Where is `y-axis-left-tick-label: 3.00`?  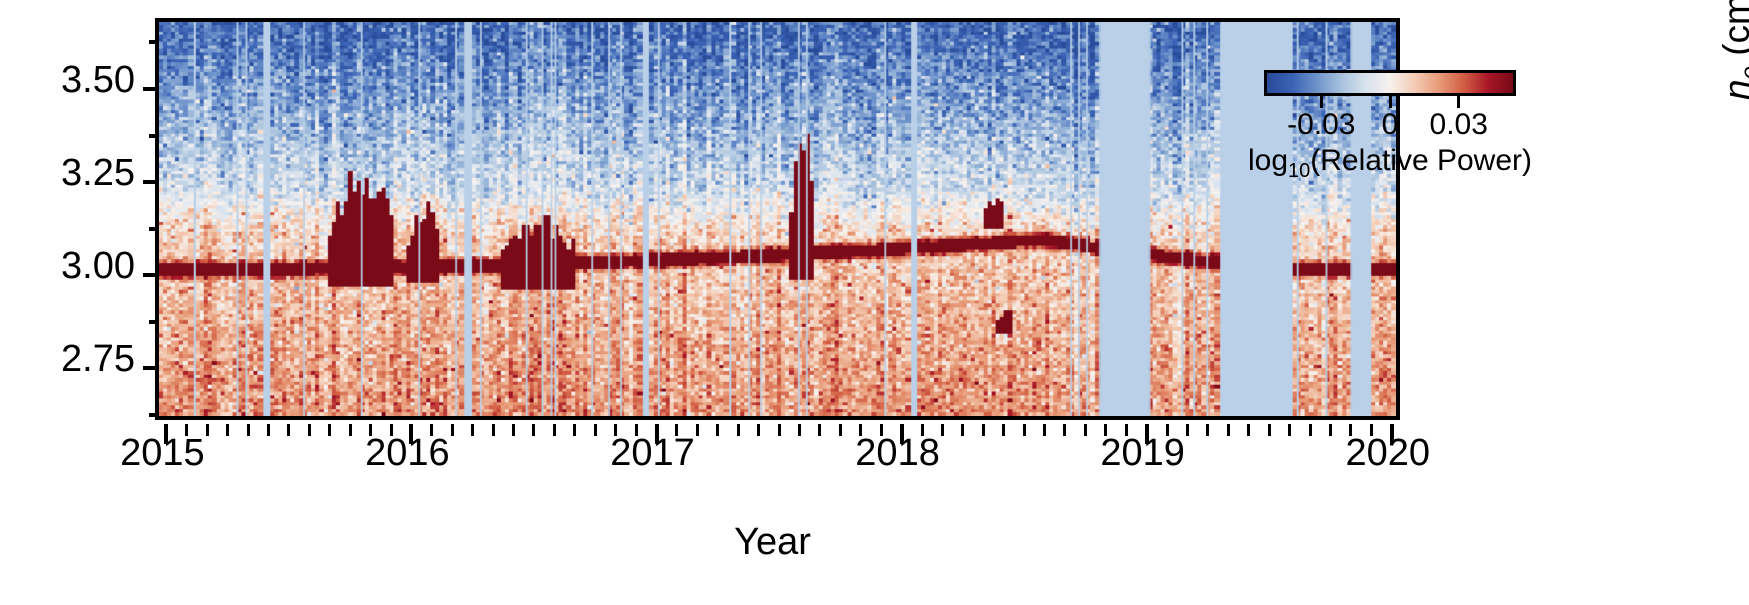
y-axis-left-tick-label: 3.00 is located at coordinates (98, 266).